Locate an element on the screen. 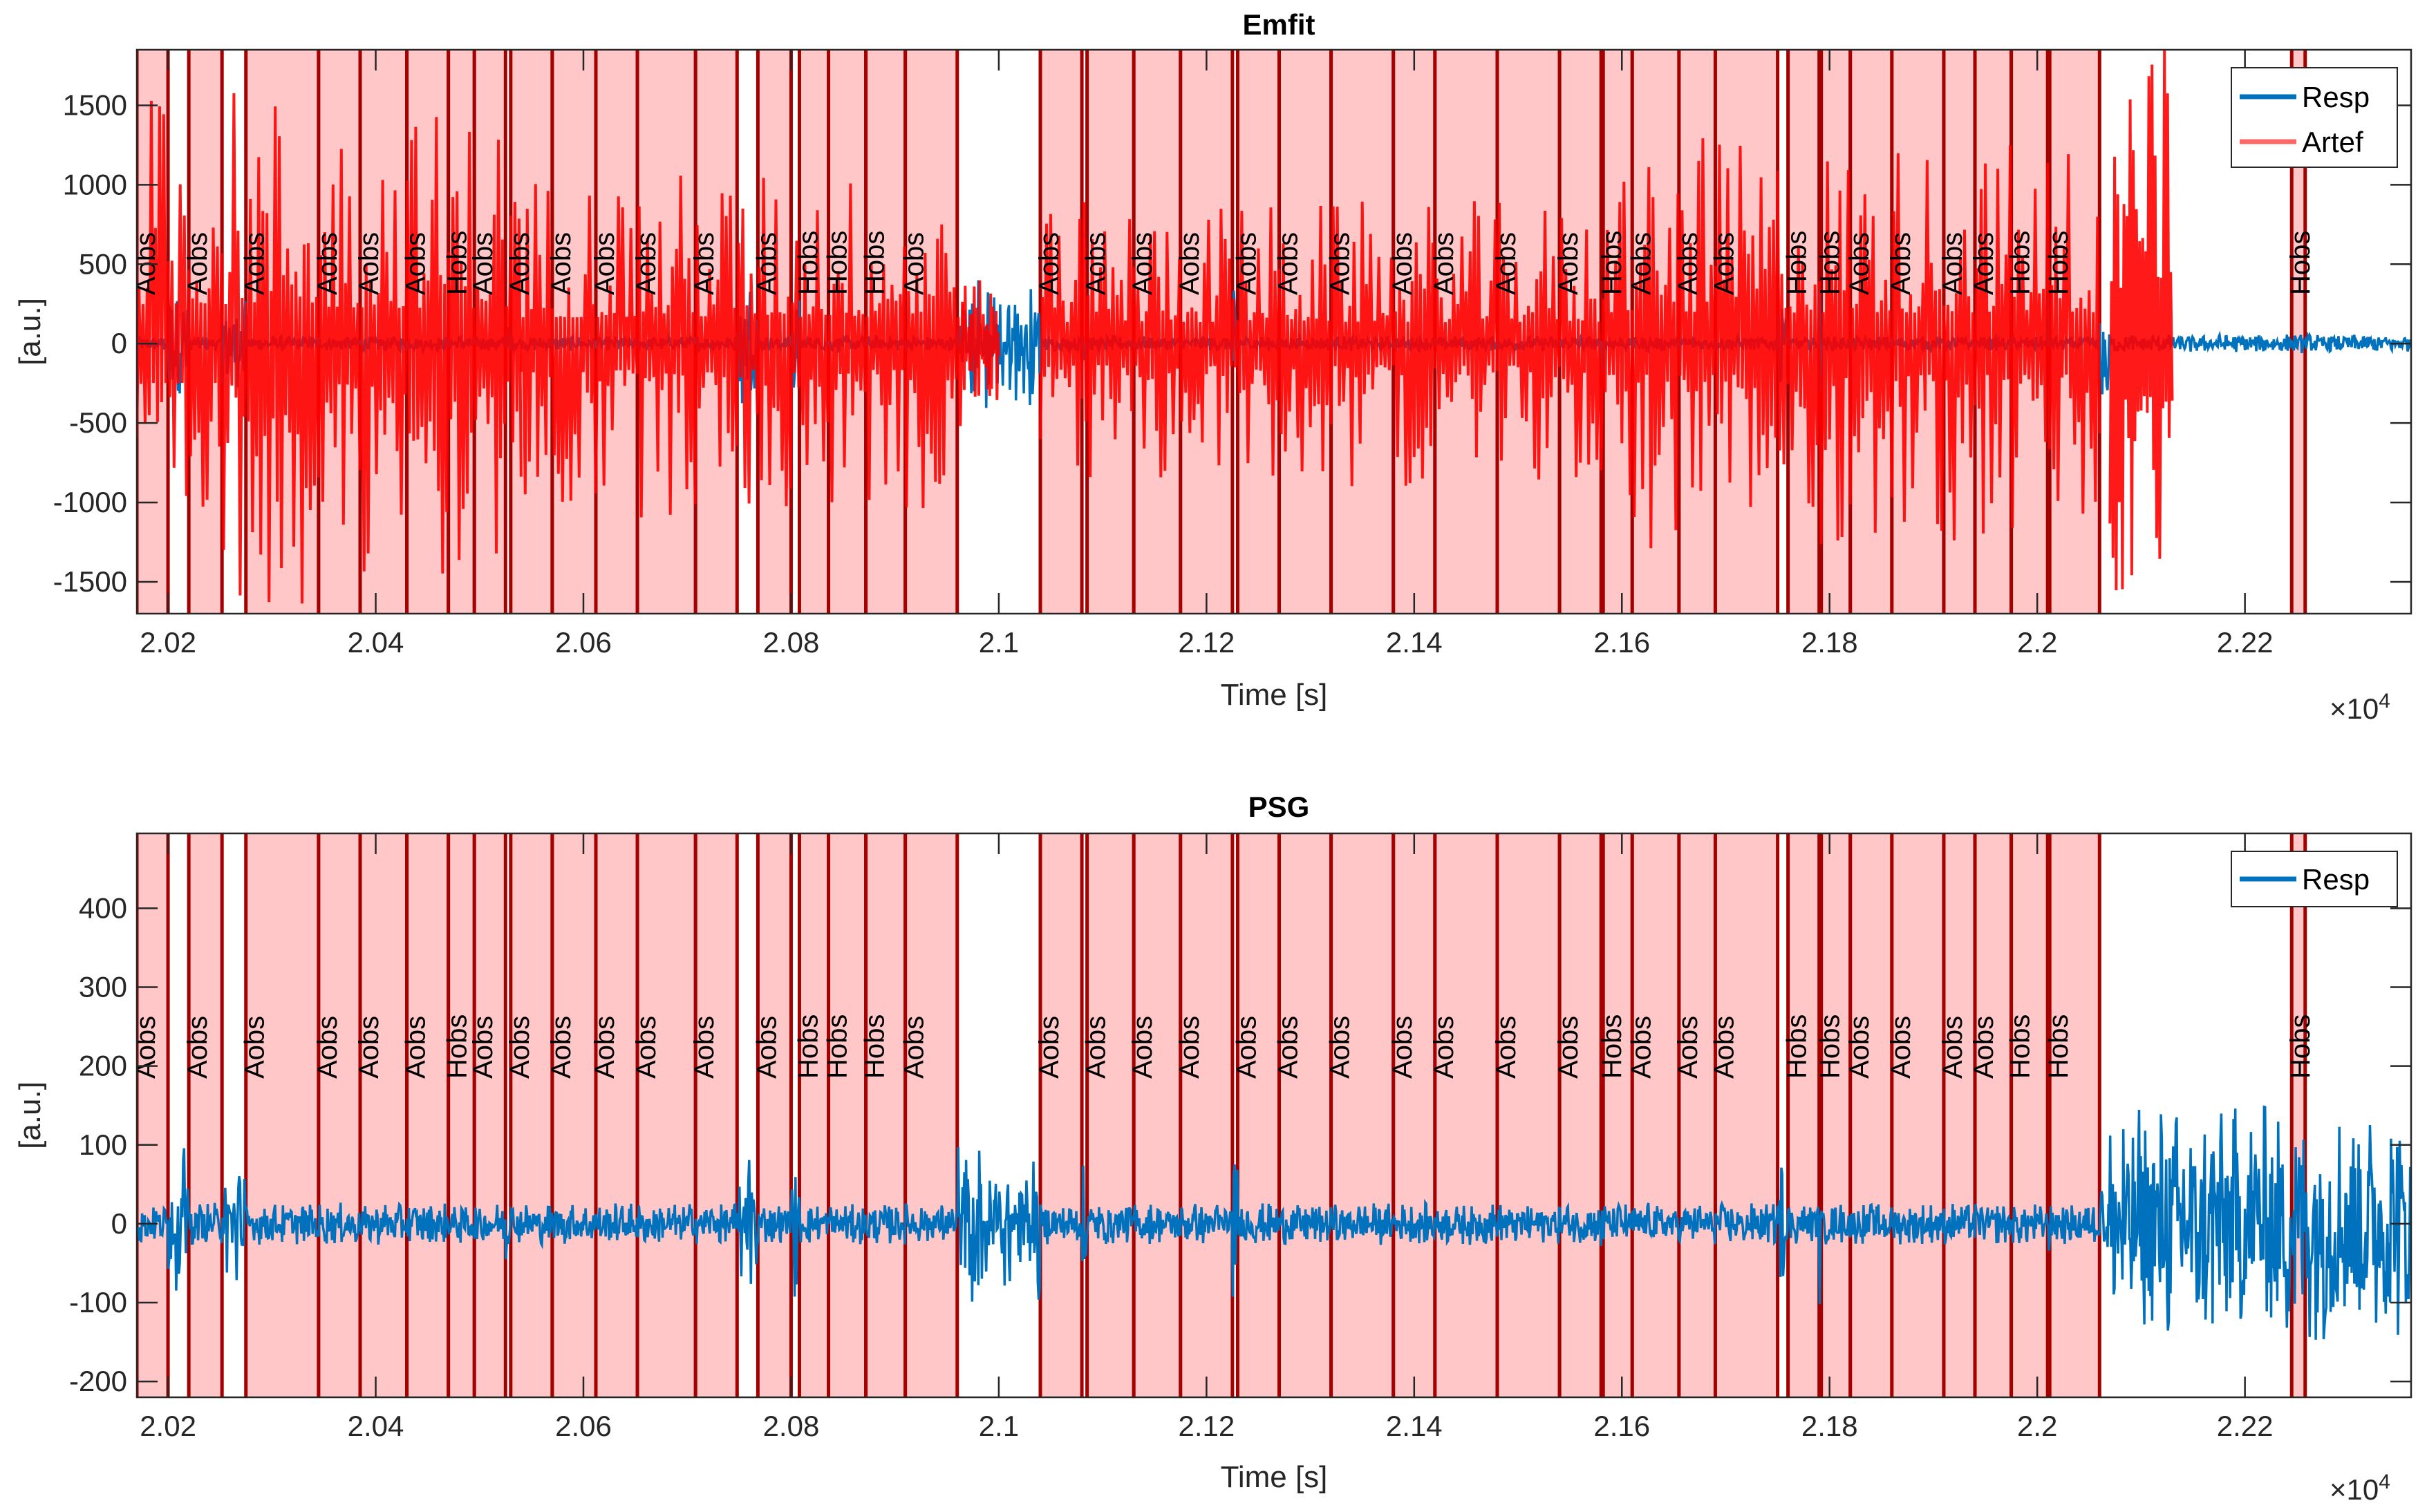 The image size is (2427, 1512). legend-artef-label: Artef is located at coordinates (2332, 142).